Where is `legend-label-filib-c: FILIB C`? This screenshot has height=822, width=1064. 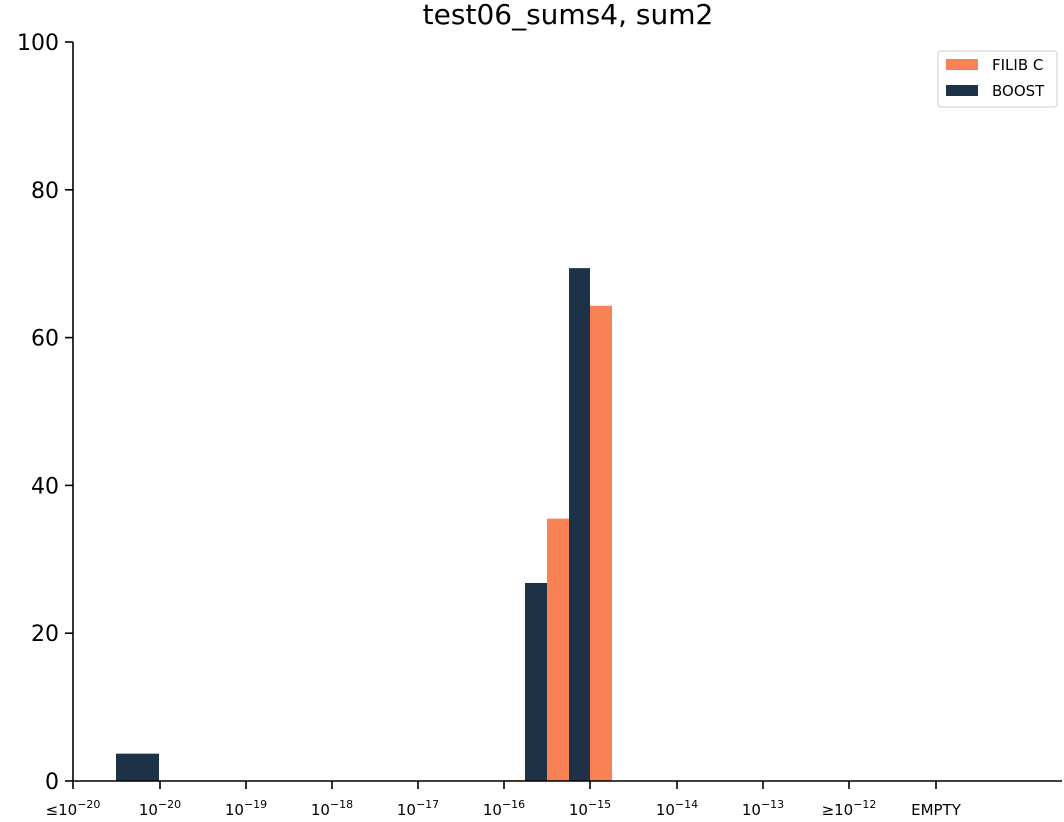 legend-label-filib-c: FILIB C is located at coordinates (1017, 65).